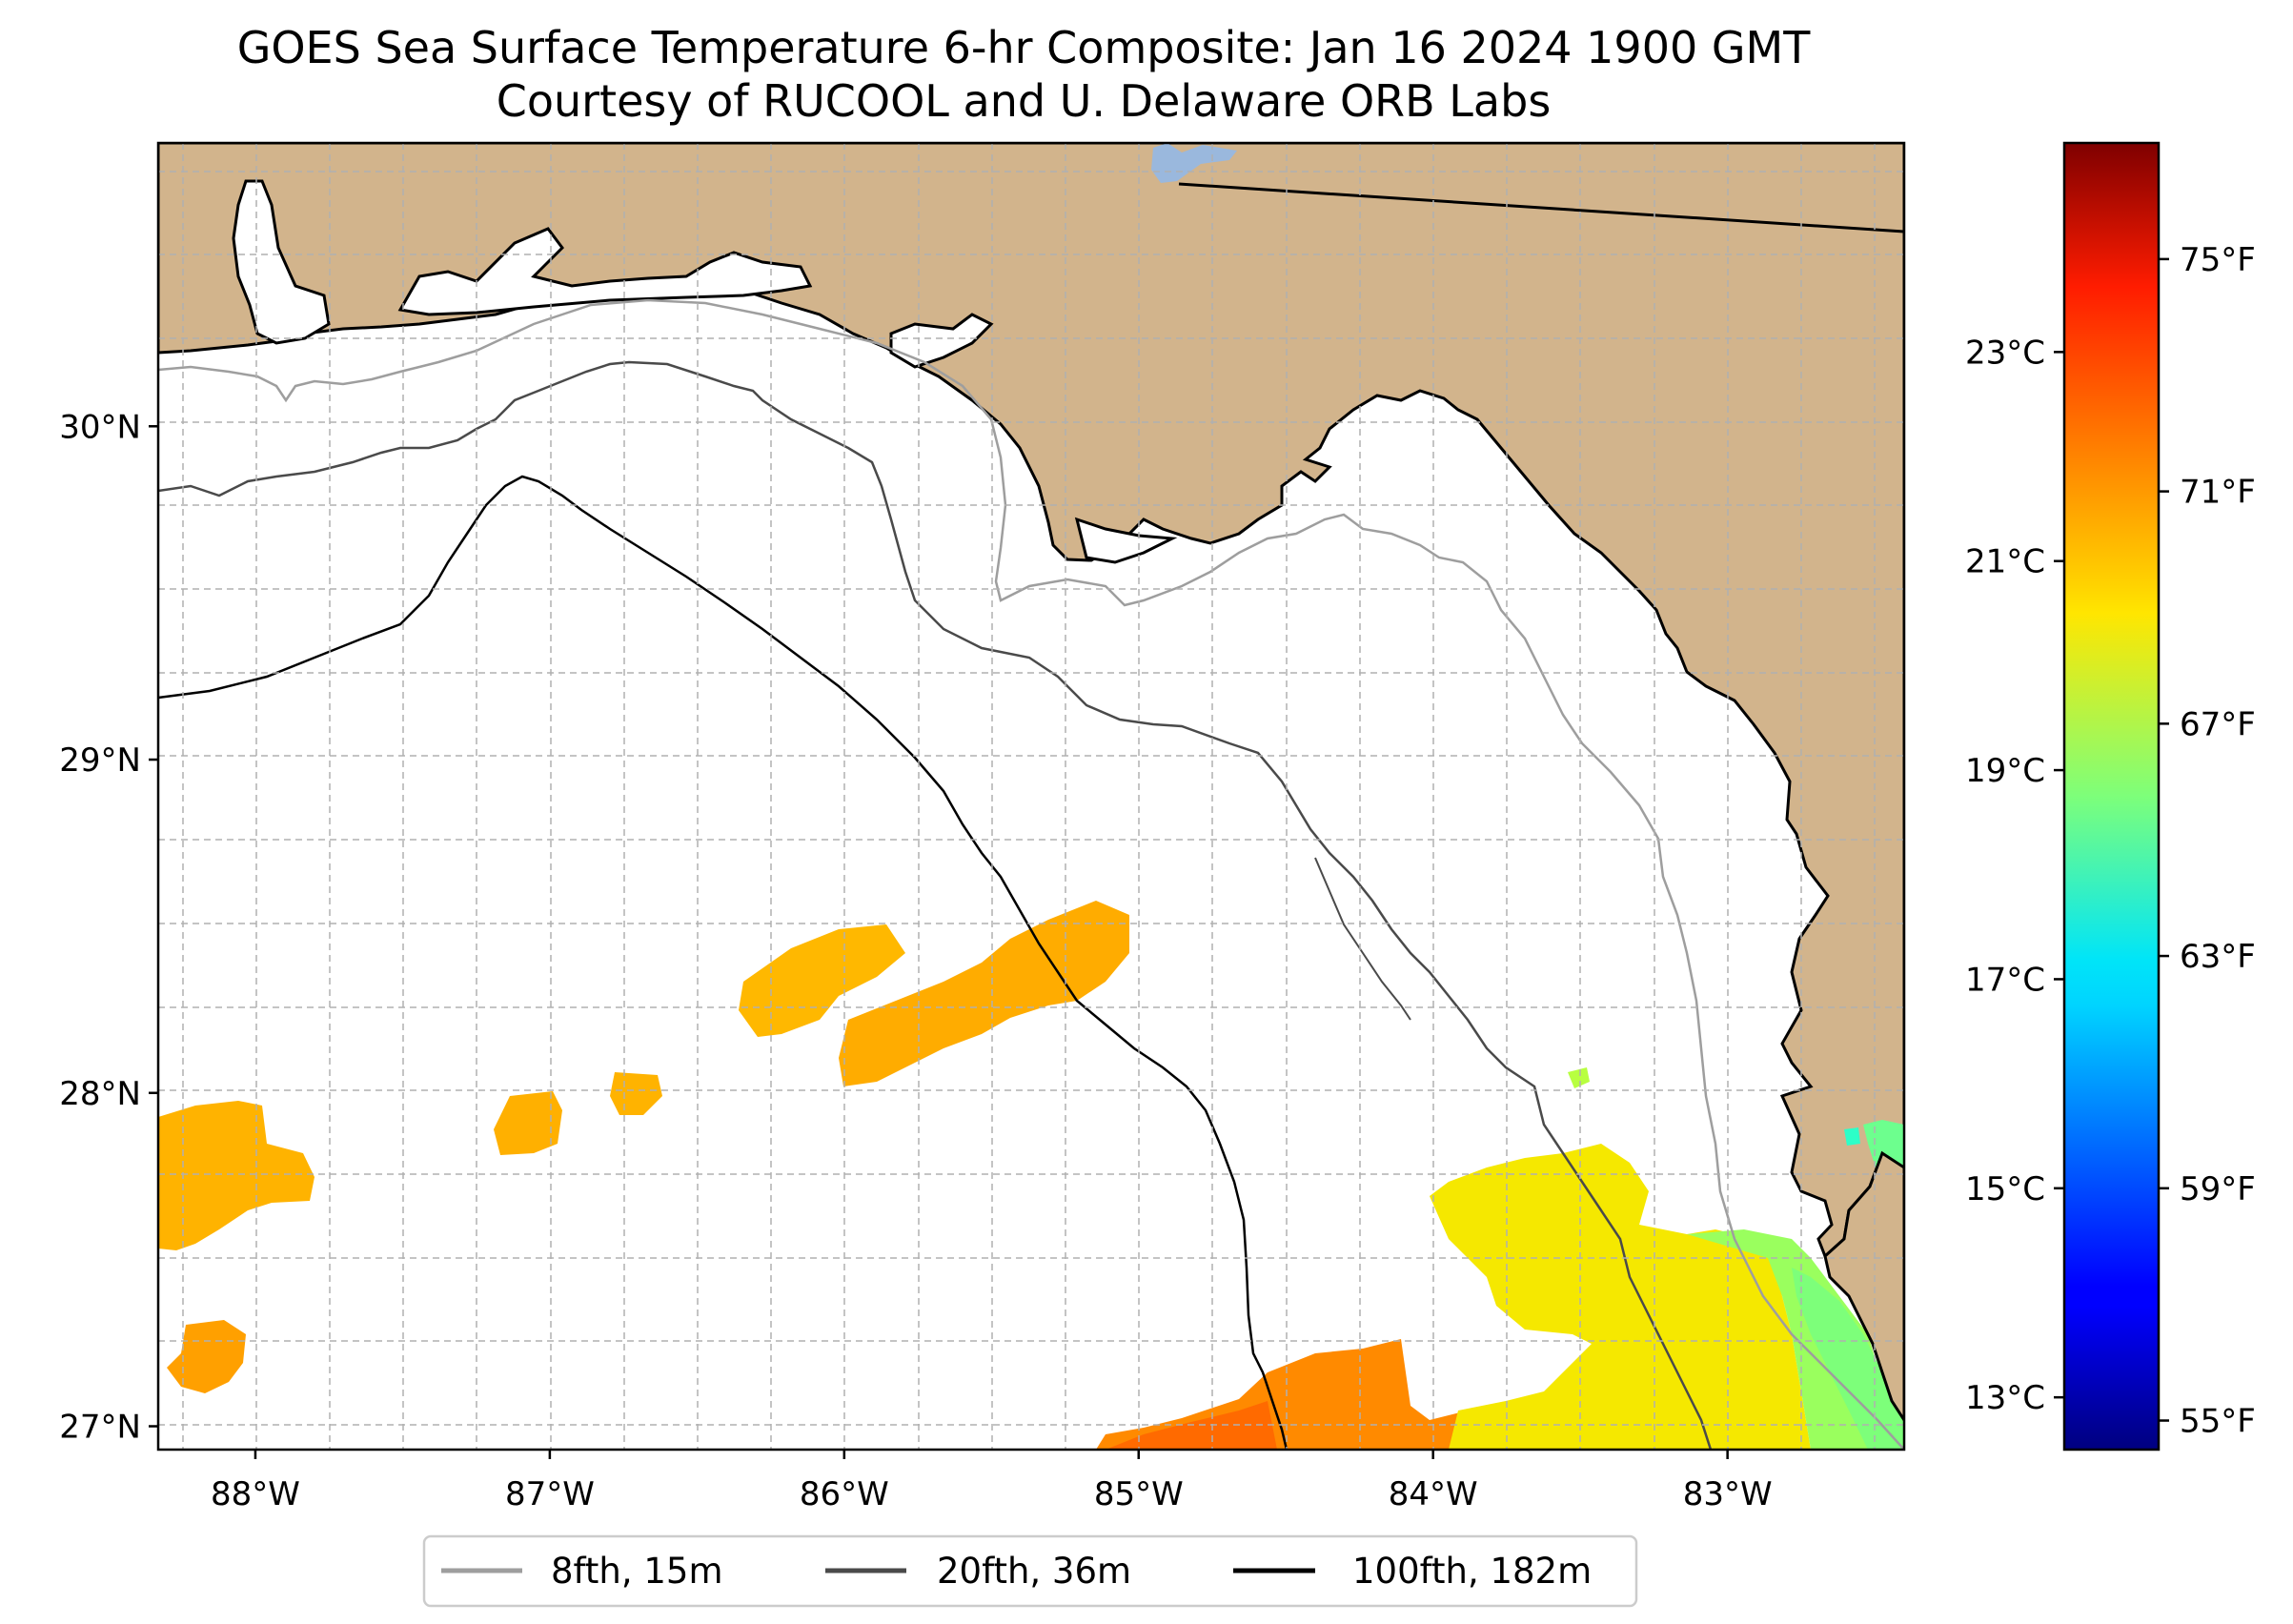 Image resolution: width=2293 pixels, height=1624 pixels. I want to click on sst-patch-southeast-green, so click(1848, 1359).